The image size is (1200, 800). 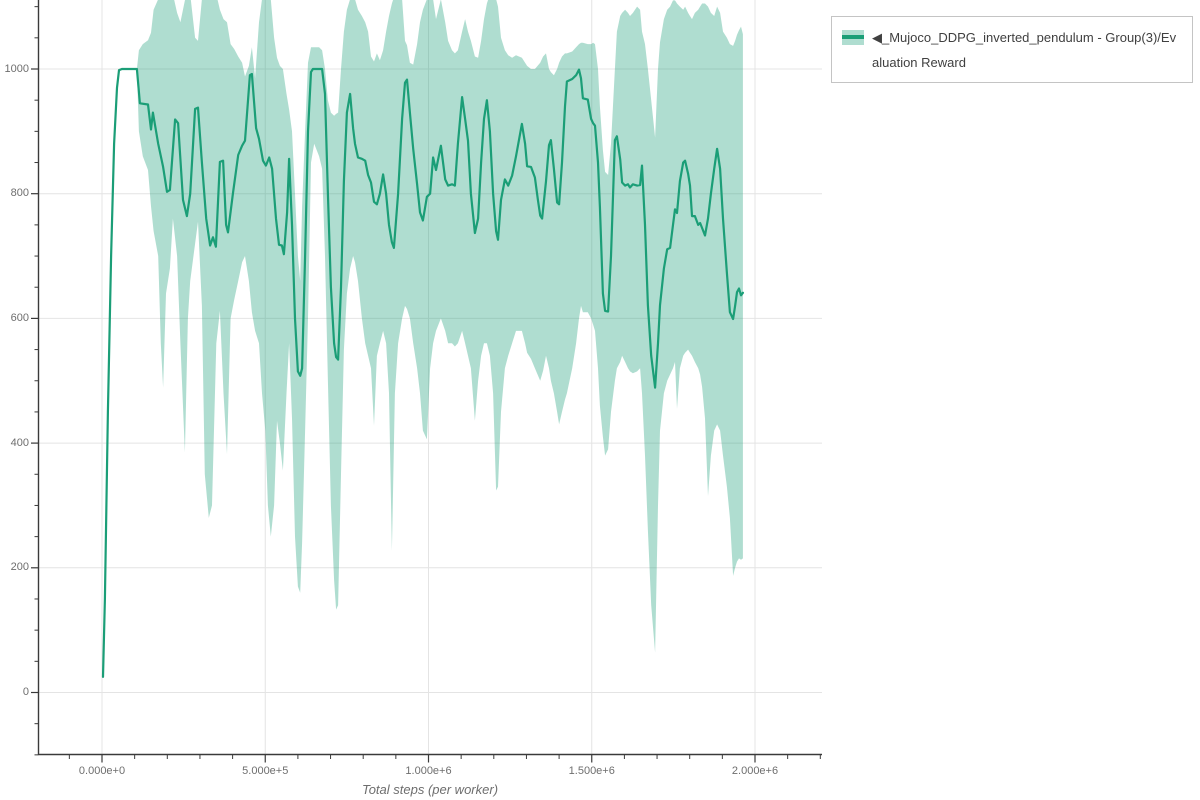 What do you see at coordinates (19, 567) in the screenshot?
I see `y-tick-label: 200` at bounding box center [19, 567].